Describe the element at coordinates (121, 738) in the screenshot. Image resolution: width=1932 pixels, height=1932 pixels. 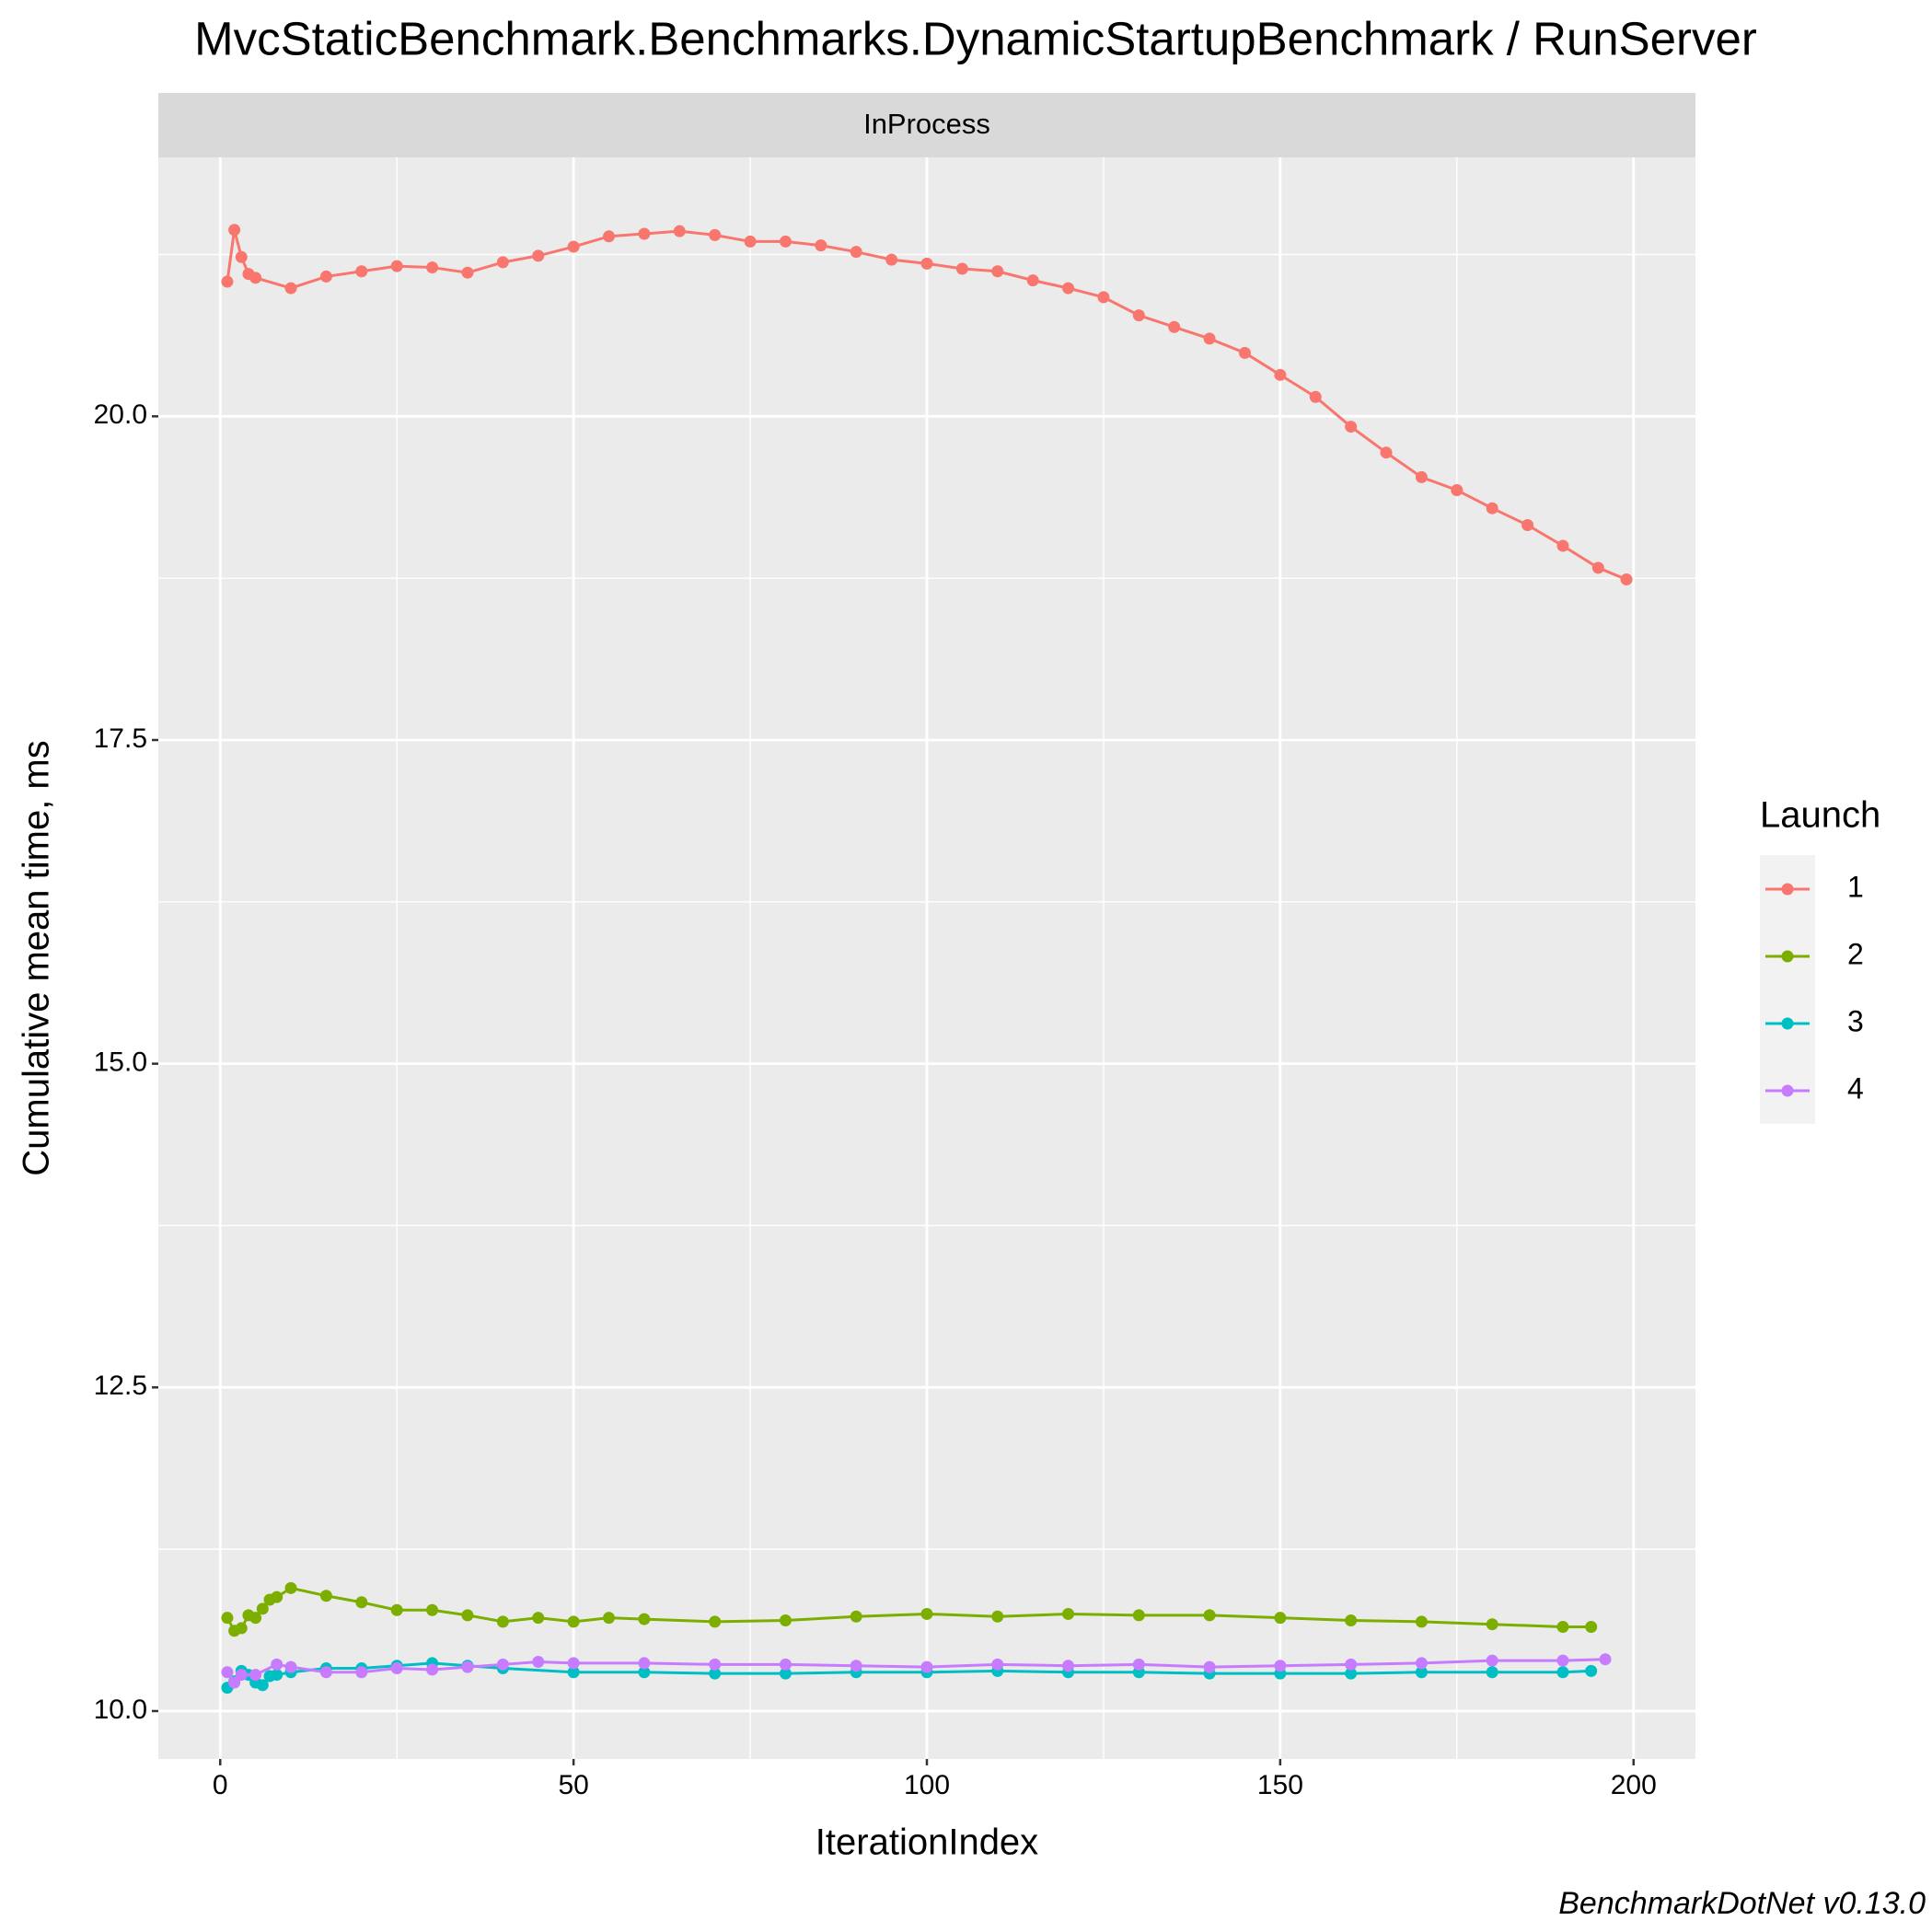
I see `y-tick-label: 17.5` at that location.